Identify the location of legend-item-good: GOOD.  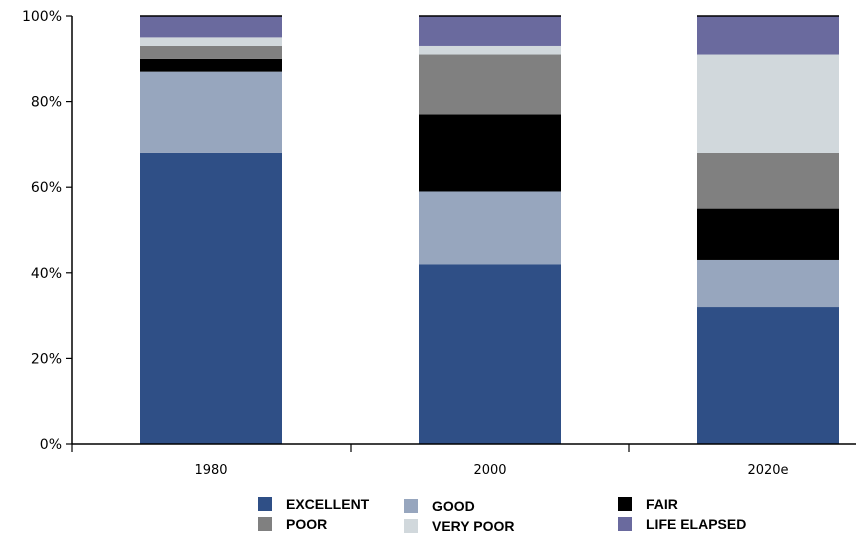
(439, 506).